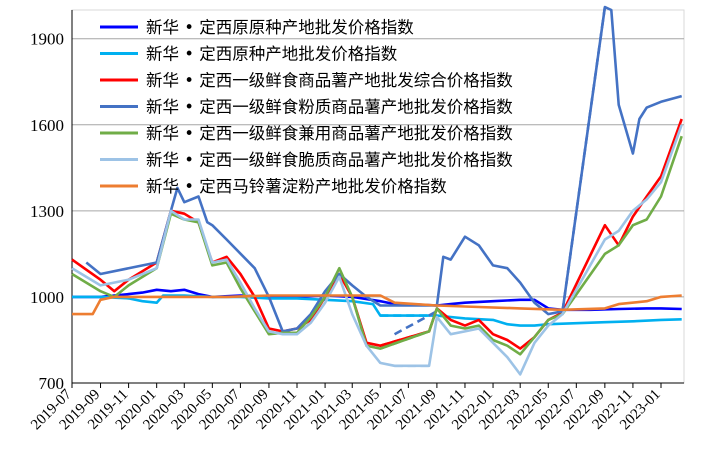 The image size is (710, 472). I want to click on legend-label: 新华 • 定西一级鲜食商品薯产地批发综合价格指数, so click(329, 80).